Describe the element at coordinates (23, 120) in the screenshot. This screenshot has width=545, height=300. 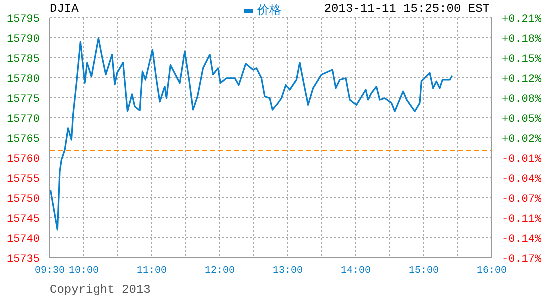
I see `y-tick-label: 15770` at that location.